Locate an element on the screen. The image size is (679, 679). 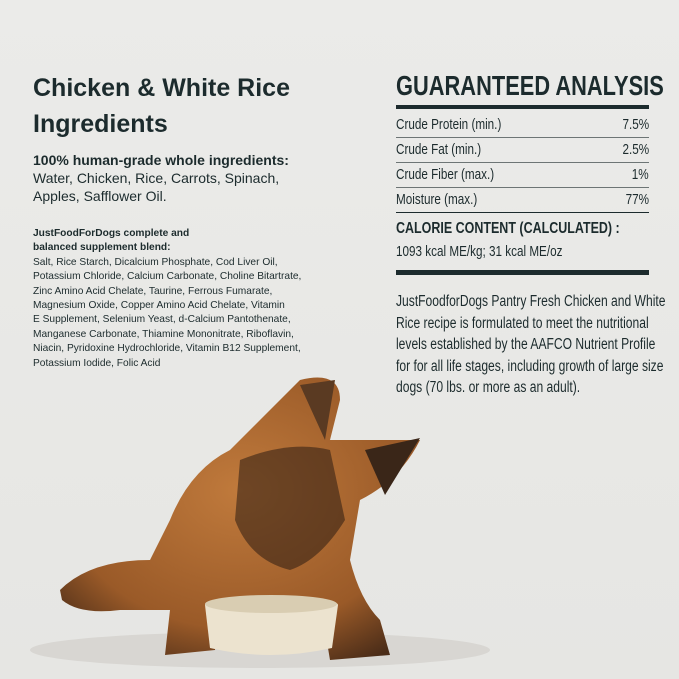
title-line: Chicken & White Rice is located at coordinates (161, 88).